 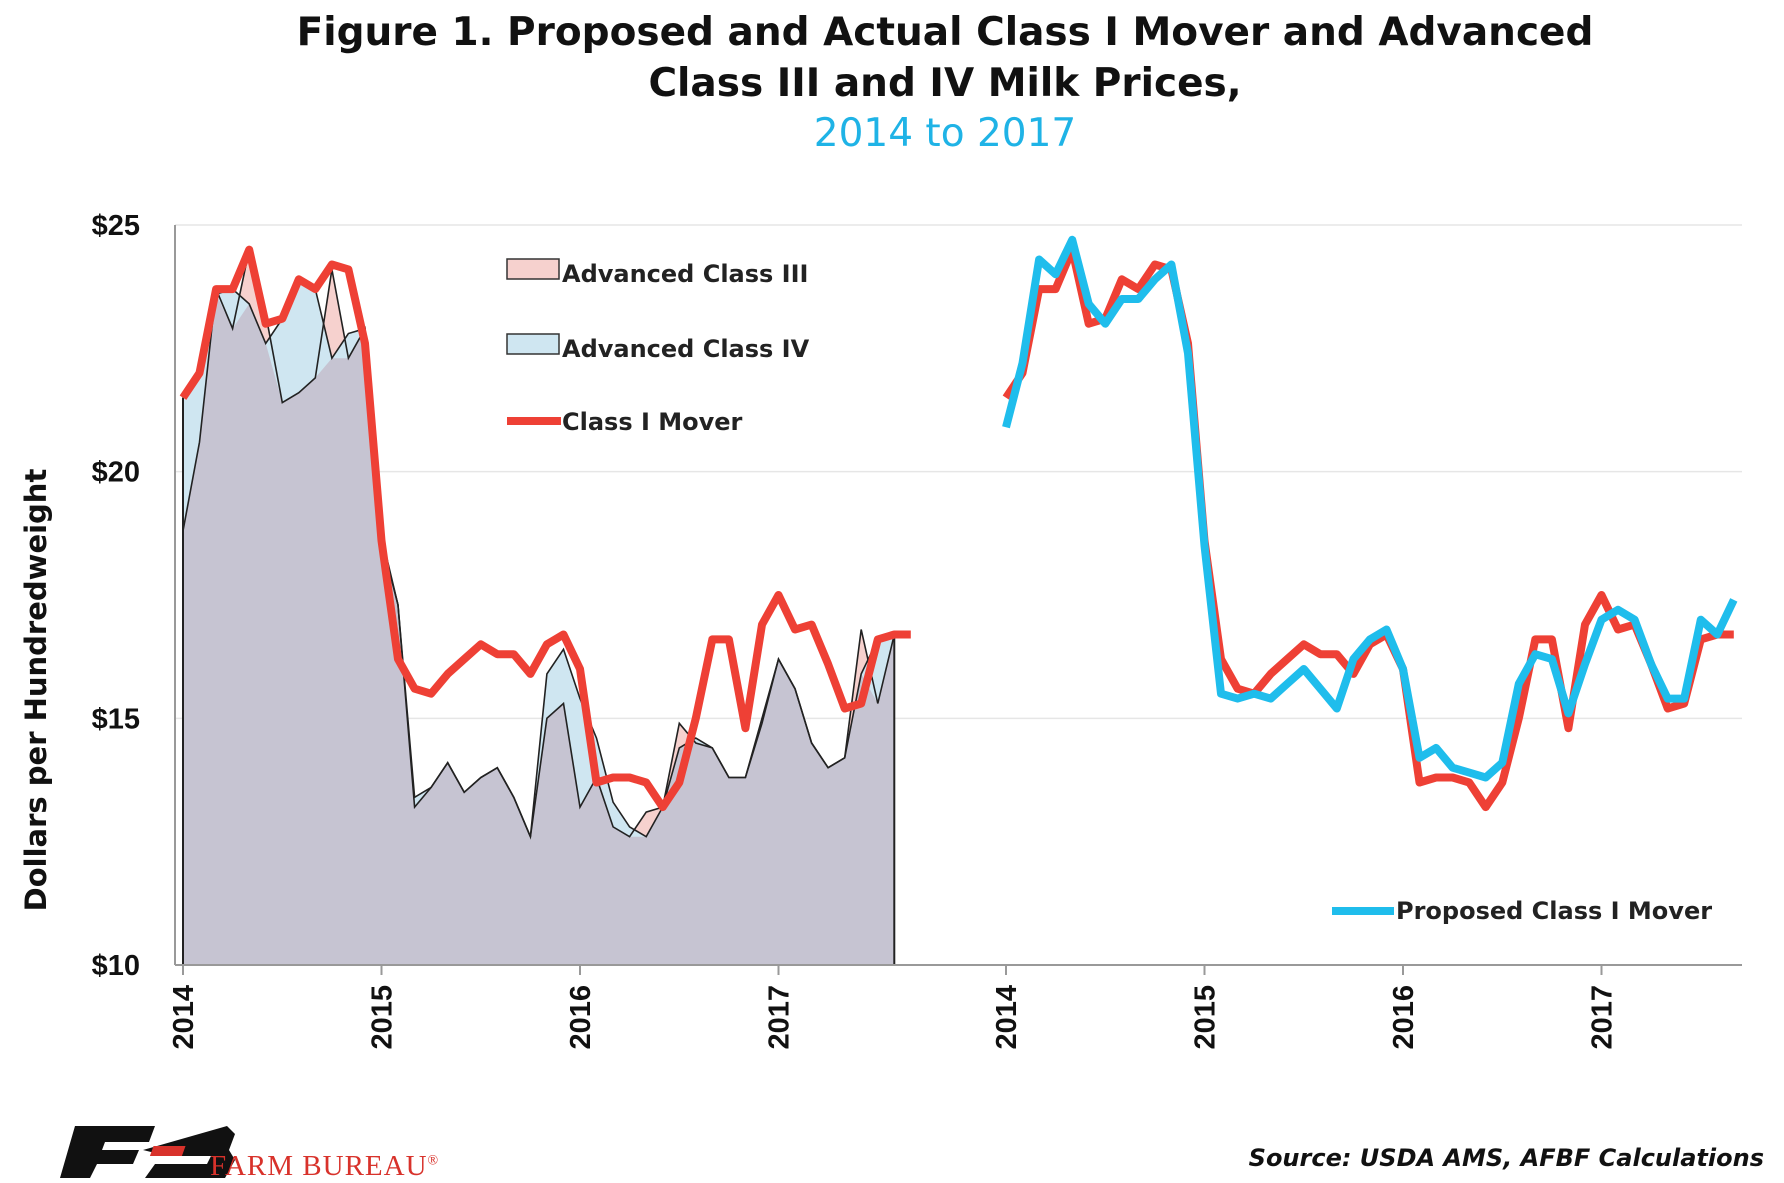 I want to click on y-axis-label: Dollars per Hundredweight, so click(x=36, y=690).